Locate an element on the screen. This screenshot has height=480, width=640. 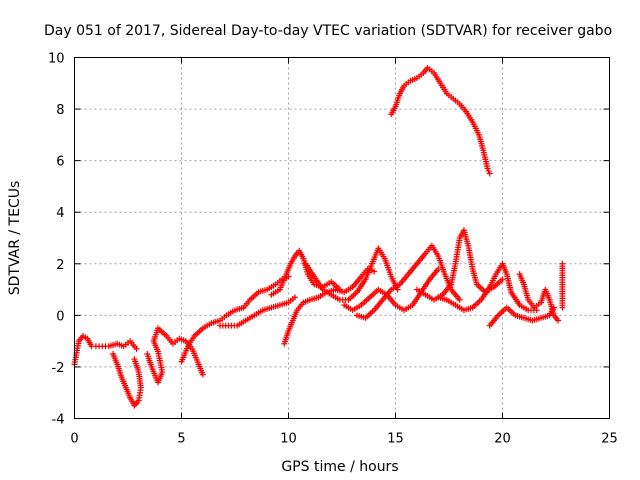
y-tick-label: 4 is located at coordinates (60, 213).